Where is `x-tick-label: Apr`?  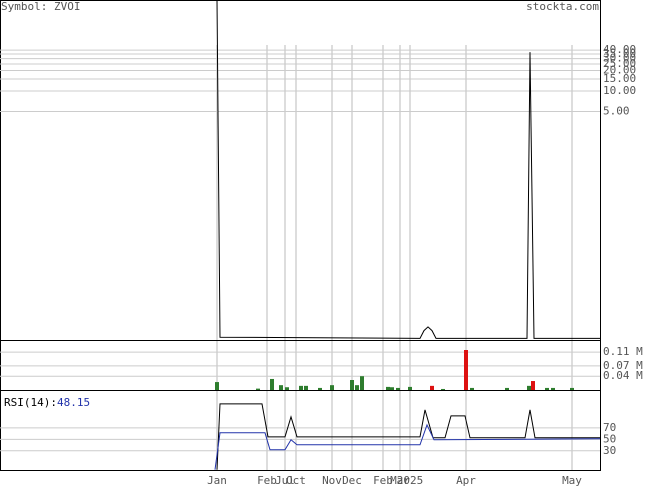 x-tick-label: Apr is located at coordinates (466, 480).